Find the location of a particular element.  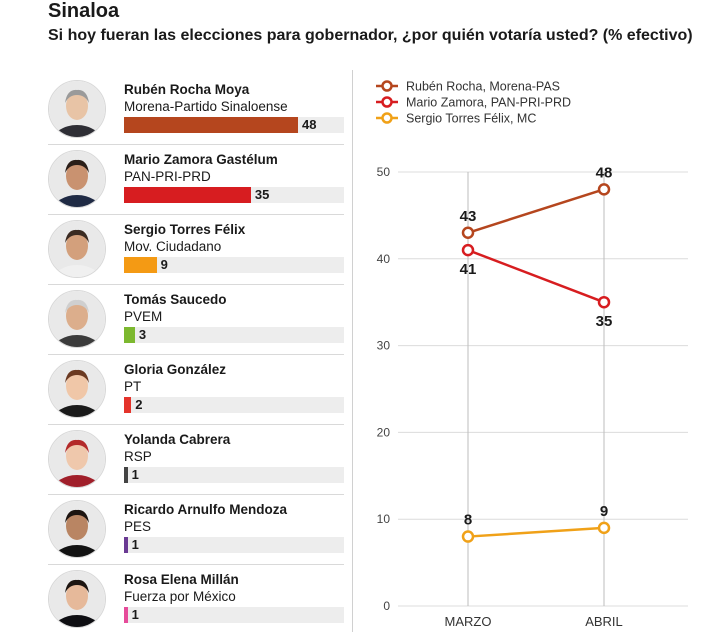

bar-track: 35 is located at coordinates (234, 195).